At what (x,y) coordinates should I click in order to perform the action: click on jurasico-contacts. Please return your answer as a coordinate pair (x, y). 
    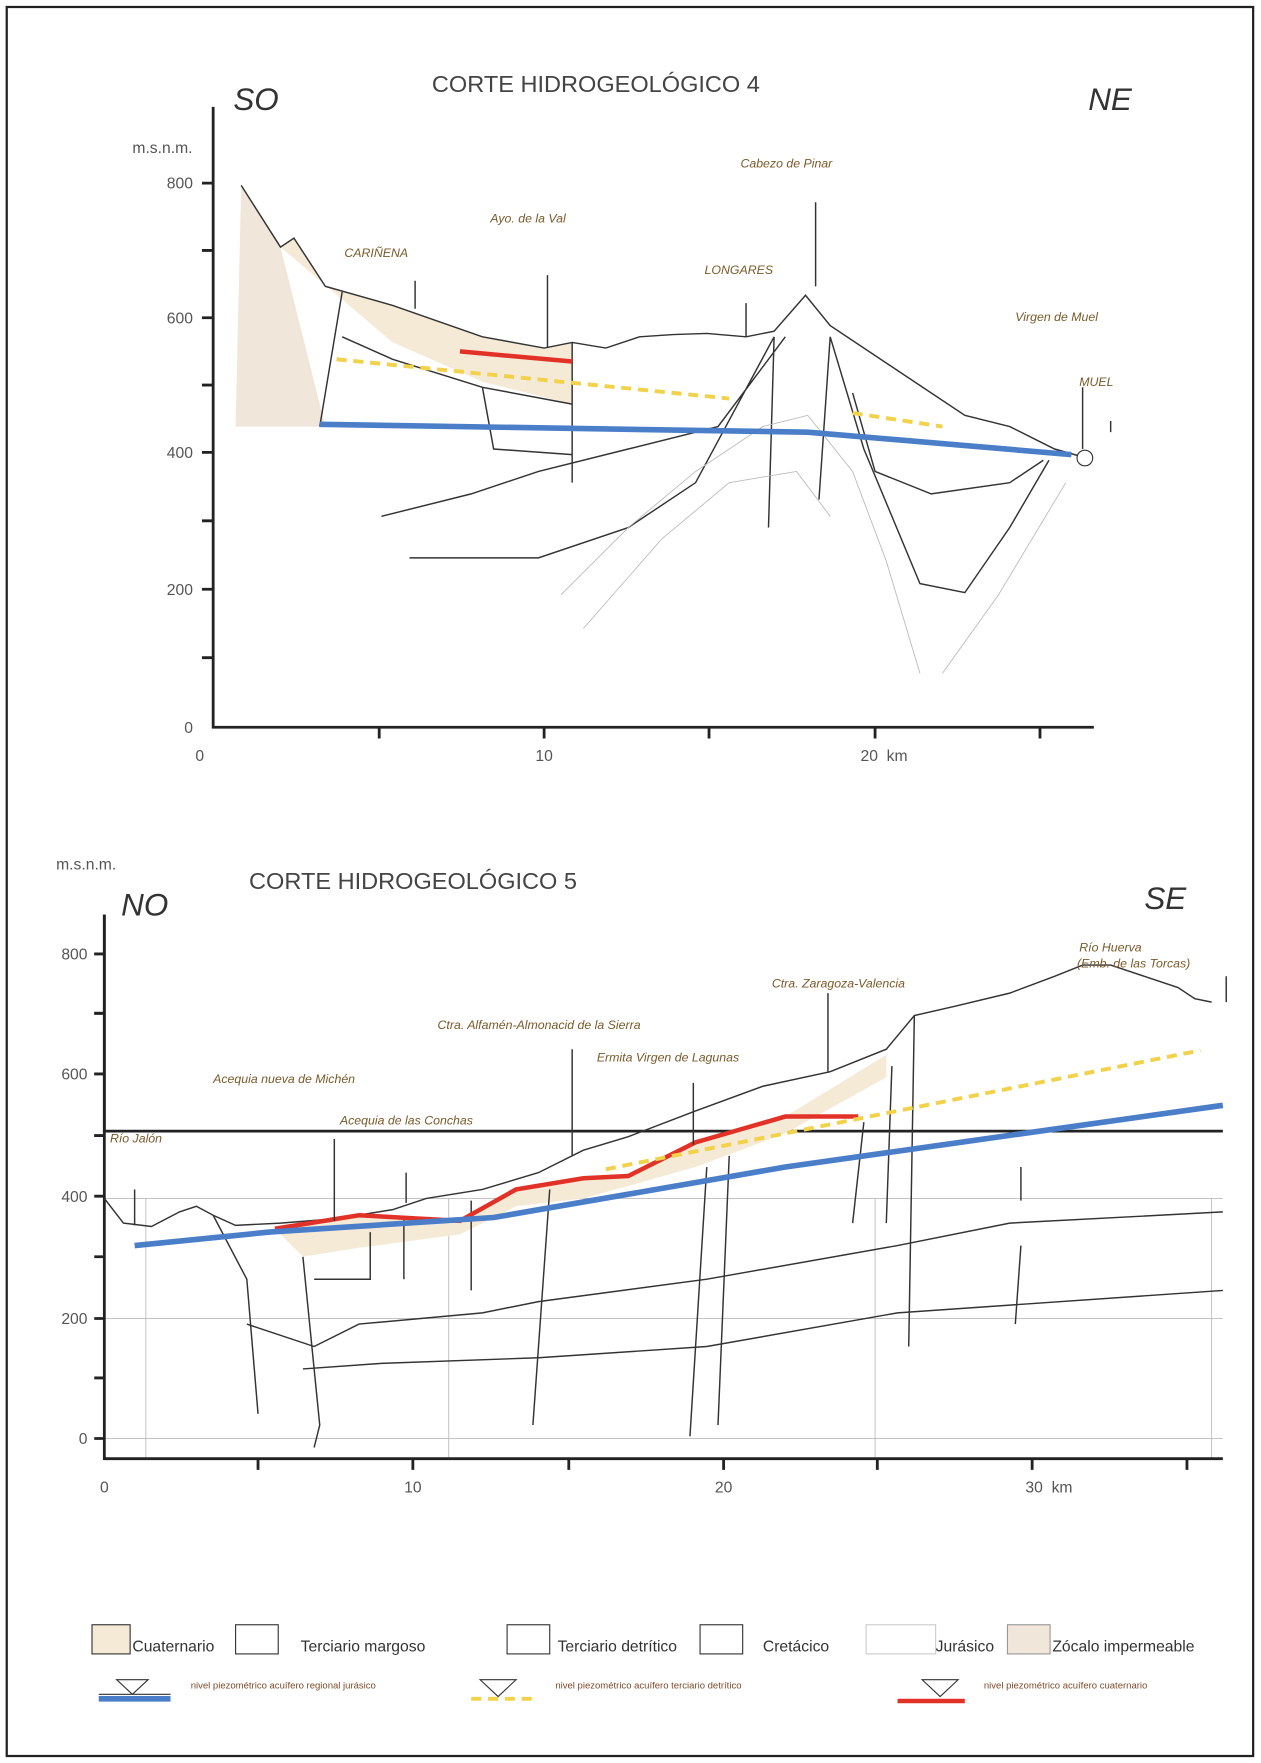
    Looking at the image, I should click on (813, 544).